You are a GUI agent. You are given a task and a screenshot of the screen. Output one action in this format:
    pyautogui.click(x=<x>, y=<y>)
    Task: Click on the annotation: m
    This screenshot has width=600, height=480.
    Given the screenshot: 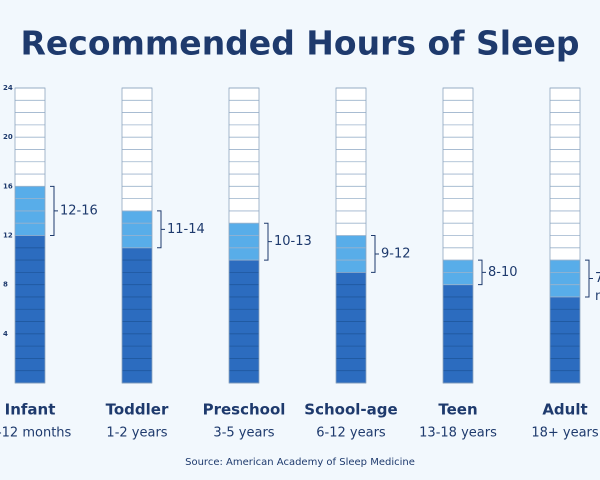 What is the action you would take?
    pyautogui.click(x=597, y=296)
    